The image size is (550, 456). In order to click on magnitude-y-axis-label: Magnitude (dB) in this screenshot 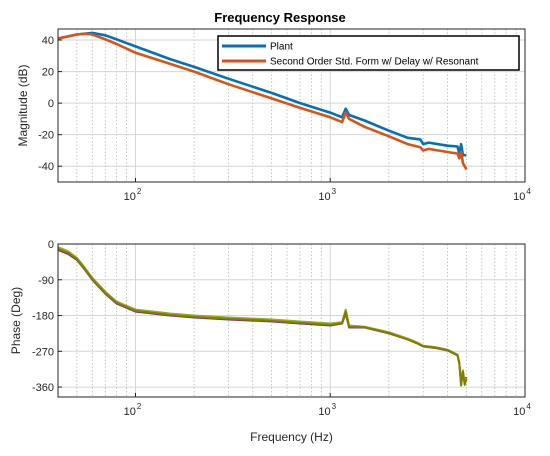, I will do `click(23, 105)`.